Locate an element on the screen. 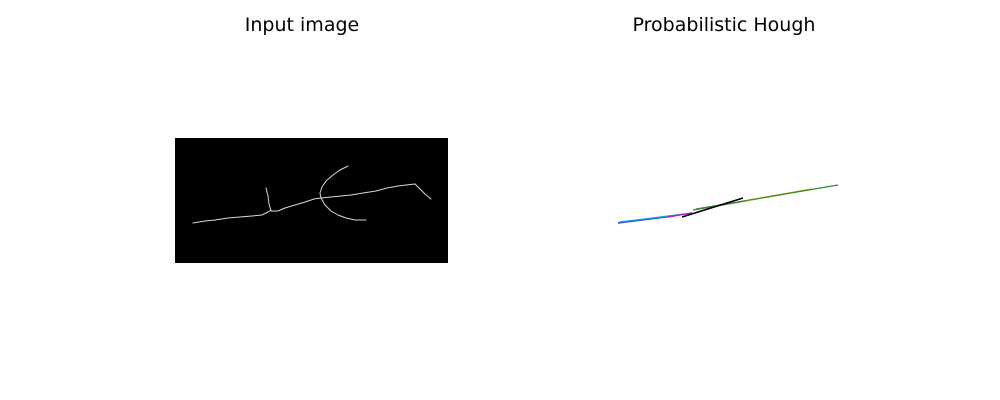 This screenshot has height=400, width=1000. hough-lines-panel is located at coordinates (728, 204).